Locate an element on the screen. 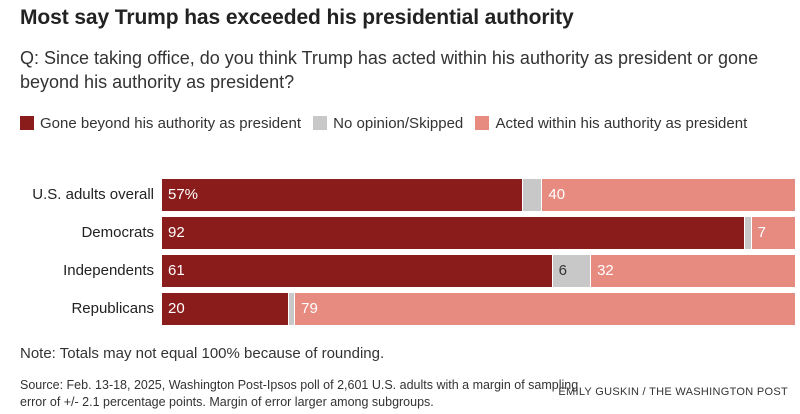  data-label-u-s-adults-overall-gone-beyond: 57% is located at coordinates (183, 194).